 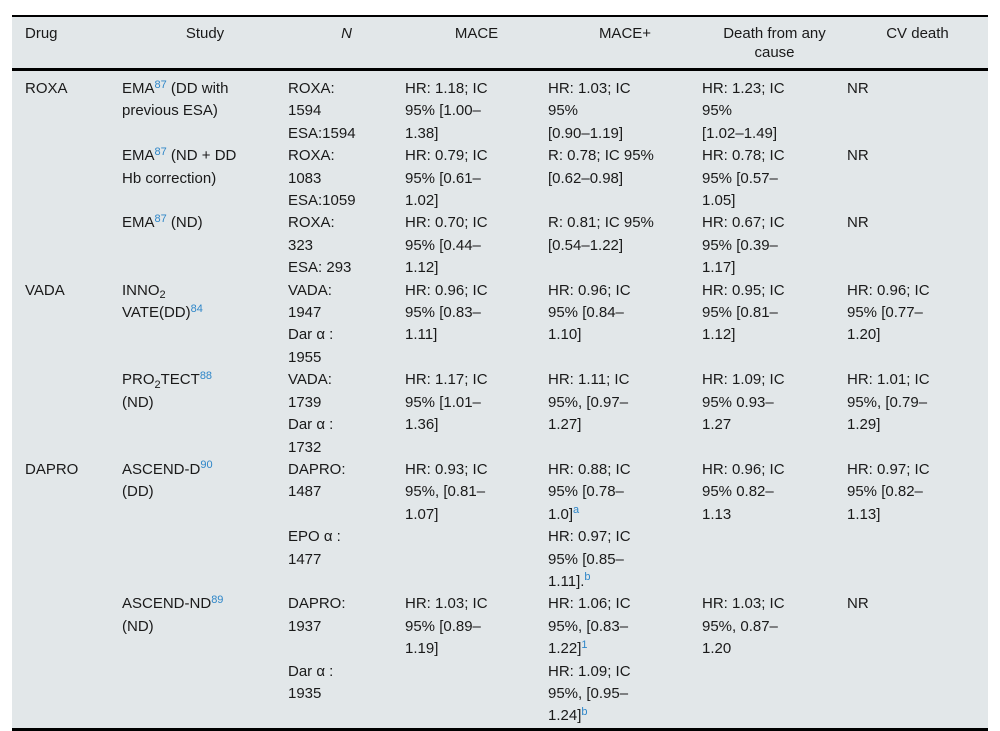 What do you see at coordinates (322, 201) in the screenshot?
I see `text-segment: ESA:1059` at bounding box center [322, 201].